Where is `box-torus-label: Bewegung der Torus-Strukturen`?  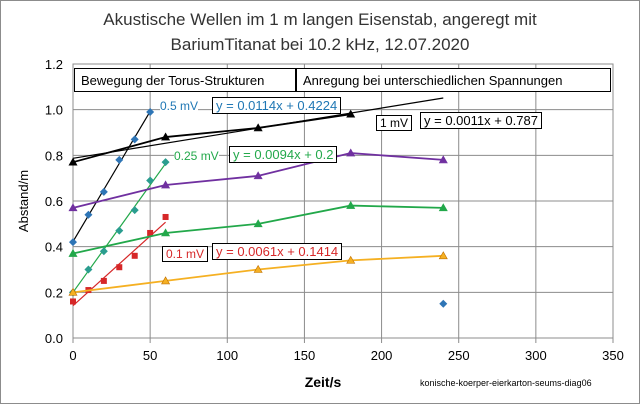 box-torus-label: Bewegung der Torus-Strukturen is located at coordinates (185, 80).